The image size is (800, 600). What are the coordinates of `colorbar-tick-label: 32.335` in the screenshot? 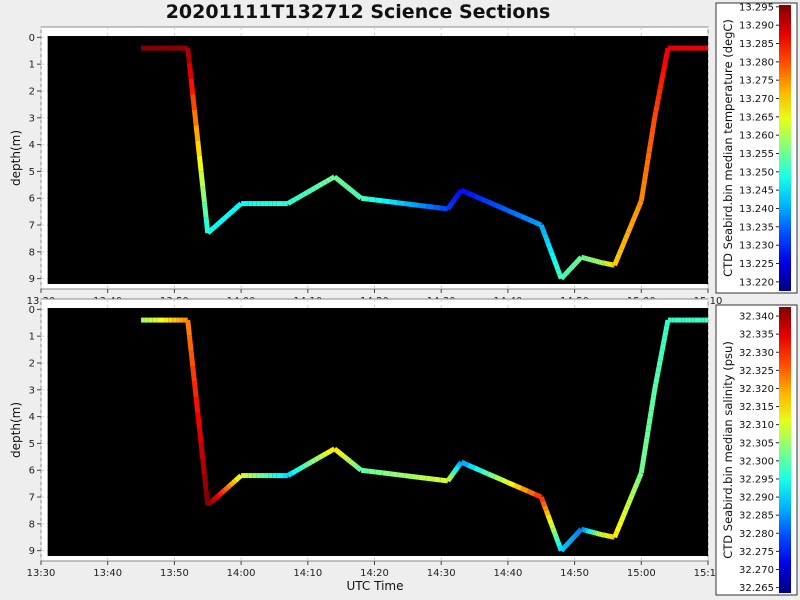 It's located at (756, 335).